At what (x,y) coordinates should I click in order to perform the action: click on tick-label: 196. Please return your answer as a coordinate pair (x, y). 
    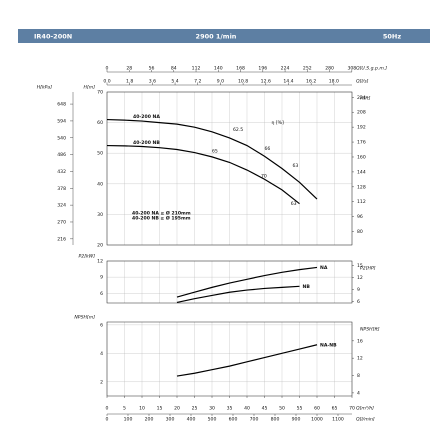
    Looking at the image, I should click on (262, 69).